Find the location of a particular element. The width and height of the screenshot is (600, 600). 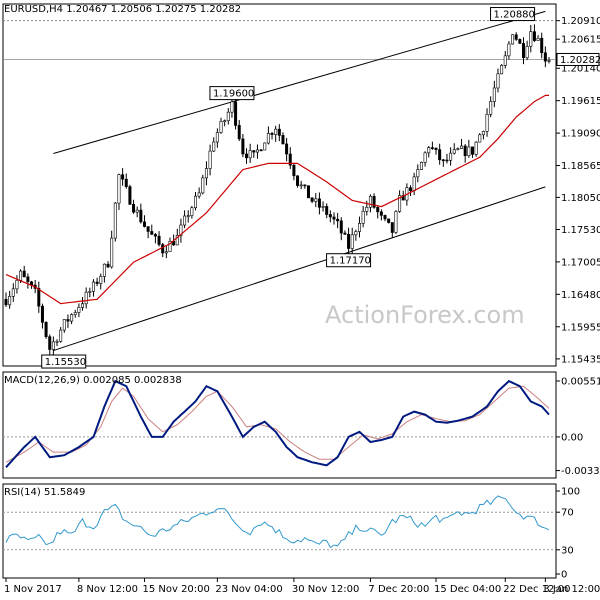

price-y-tick-label: 1.15435 is located at coordinates (580, 359).